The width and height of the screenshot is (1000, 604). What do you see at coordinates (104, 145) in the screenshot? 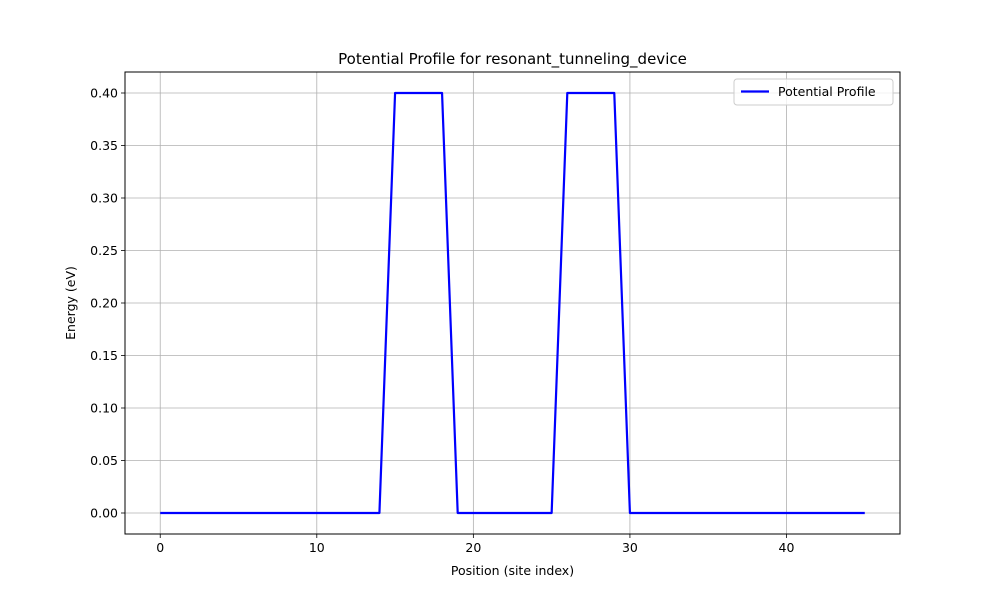
I see `y-tick-label: 0.35` at bounding box center [104, 145].